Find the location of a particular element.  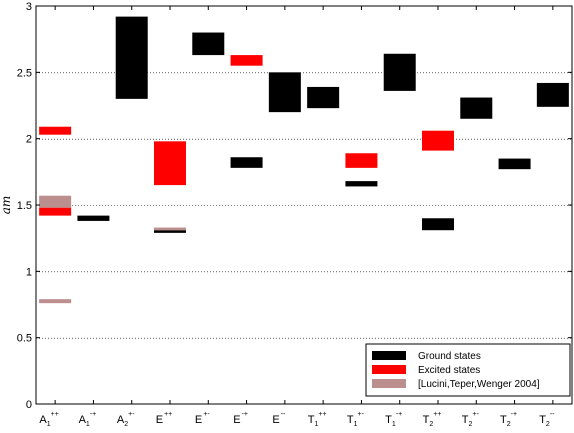

x-tick-label: T1++ is located at coordinates (317, 419).